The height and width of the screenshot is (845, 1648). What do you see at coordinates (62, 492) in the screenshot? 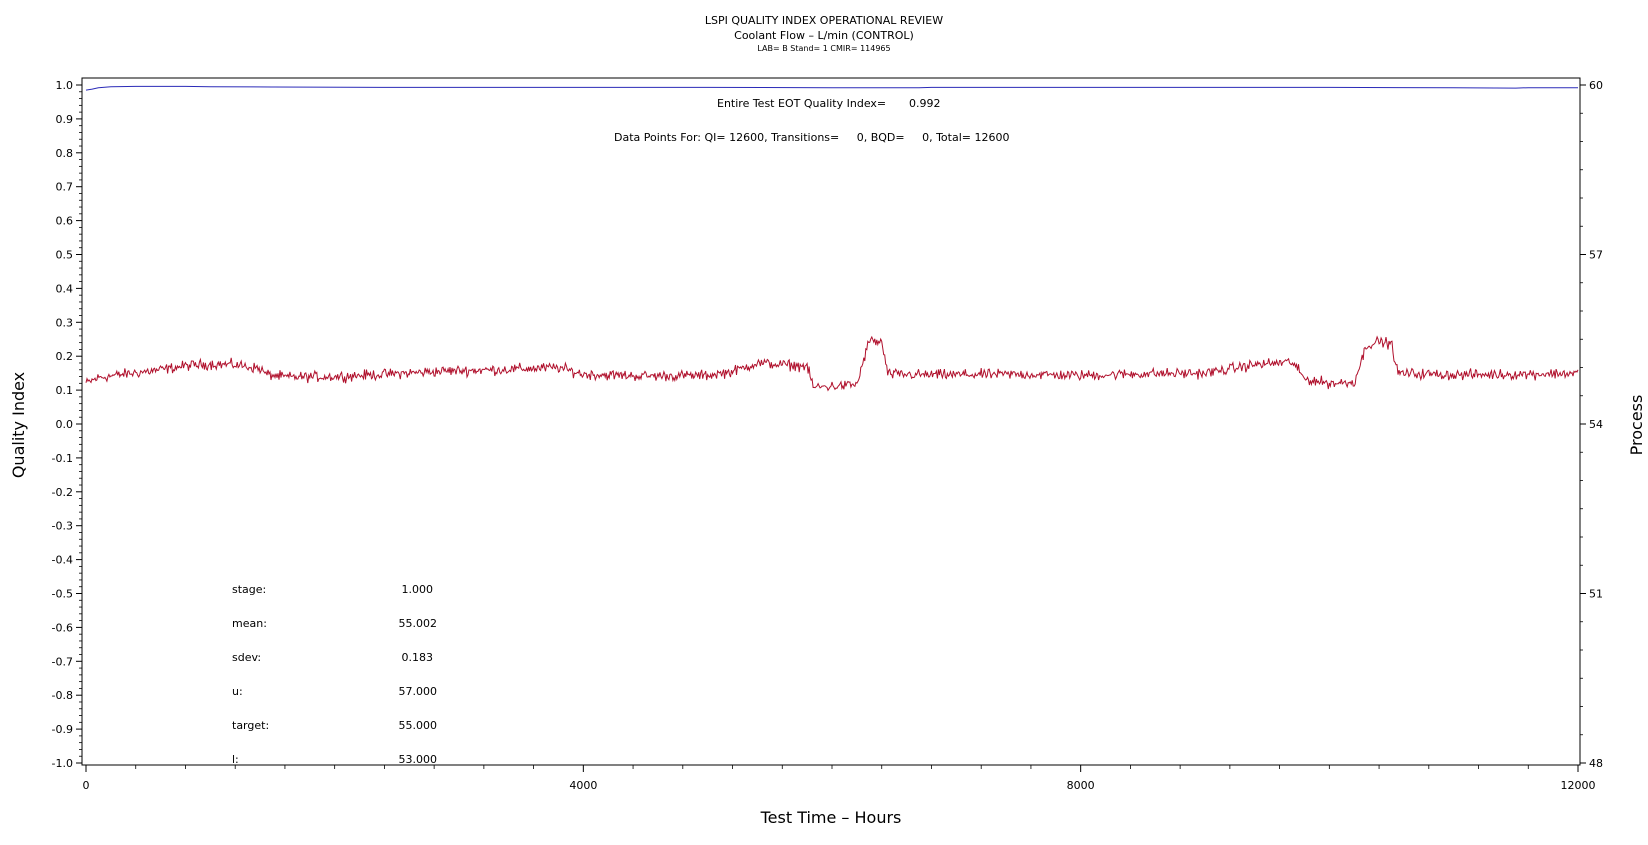
I see `y-tick-label: -0.2` at bounding box center [62, 492].